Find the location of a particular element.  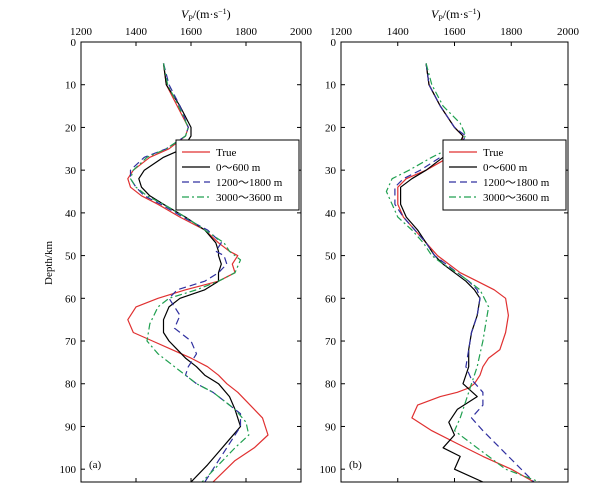

panel-label: (a) is located at coordinates (95, 465).